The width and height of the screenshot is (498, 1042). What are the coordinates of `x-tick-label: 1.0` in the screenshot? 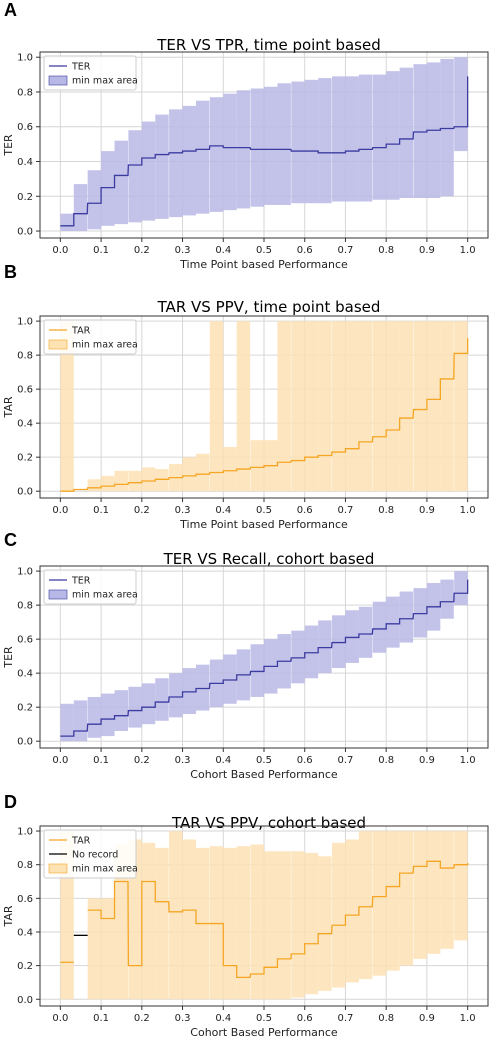 It's located at (468, 1018).